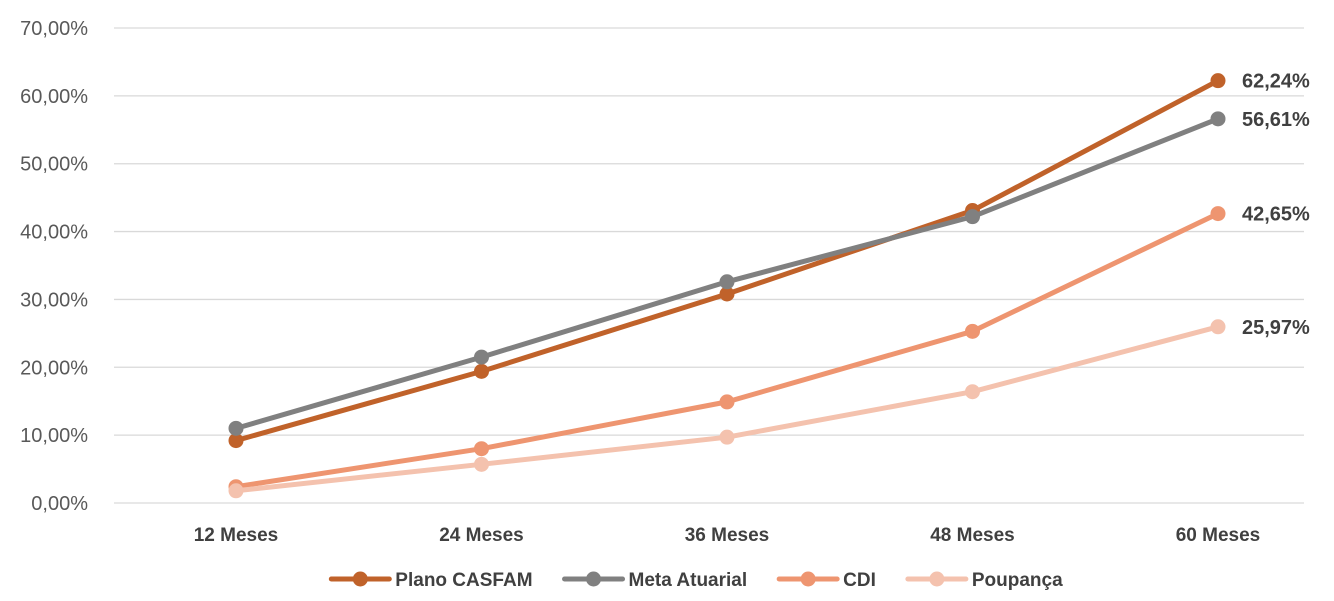  What do you see at coordinates (54, 436) in the screenshot?
I see `y-tick-label: 10,00%` at bounding box center [54, 436].